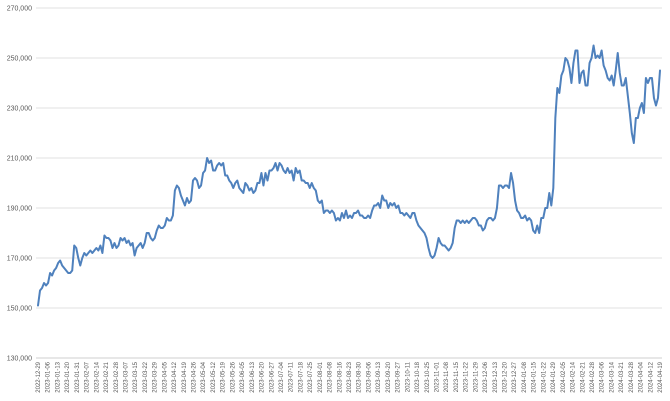  I want to click on x-tick-label: 2023-02-14, so click(97, 376).